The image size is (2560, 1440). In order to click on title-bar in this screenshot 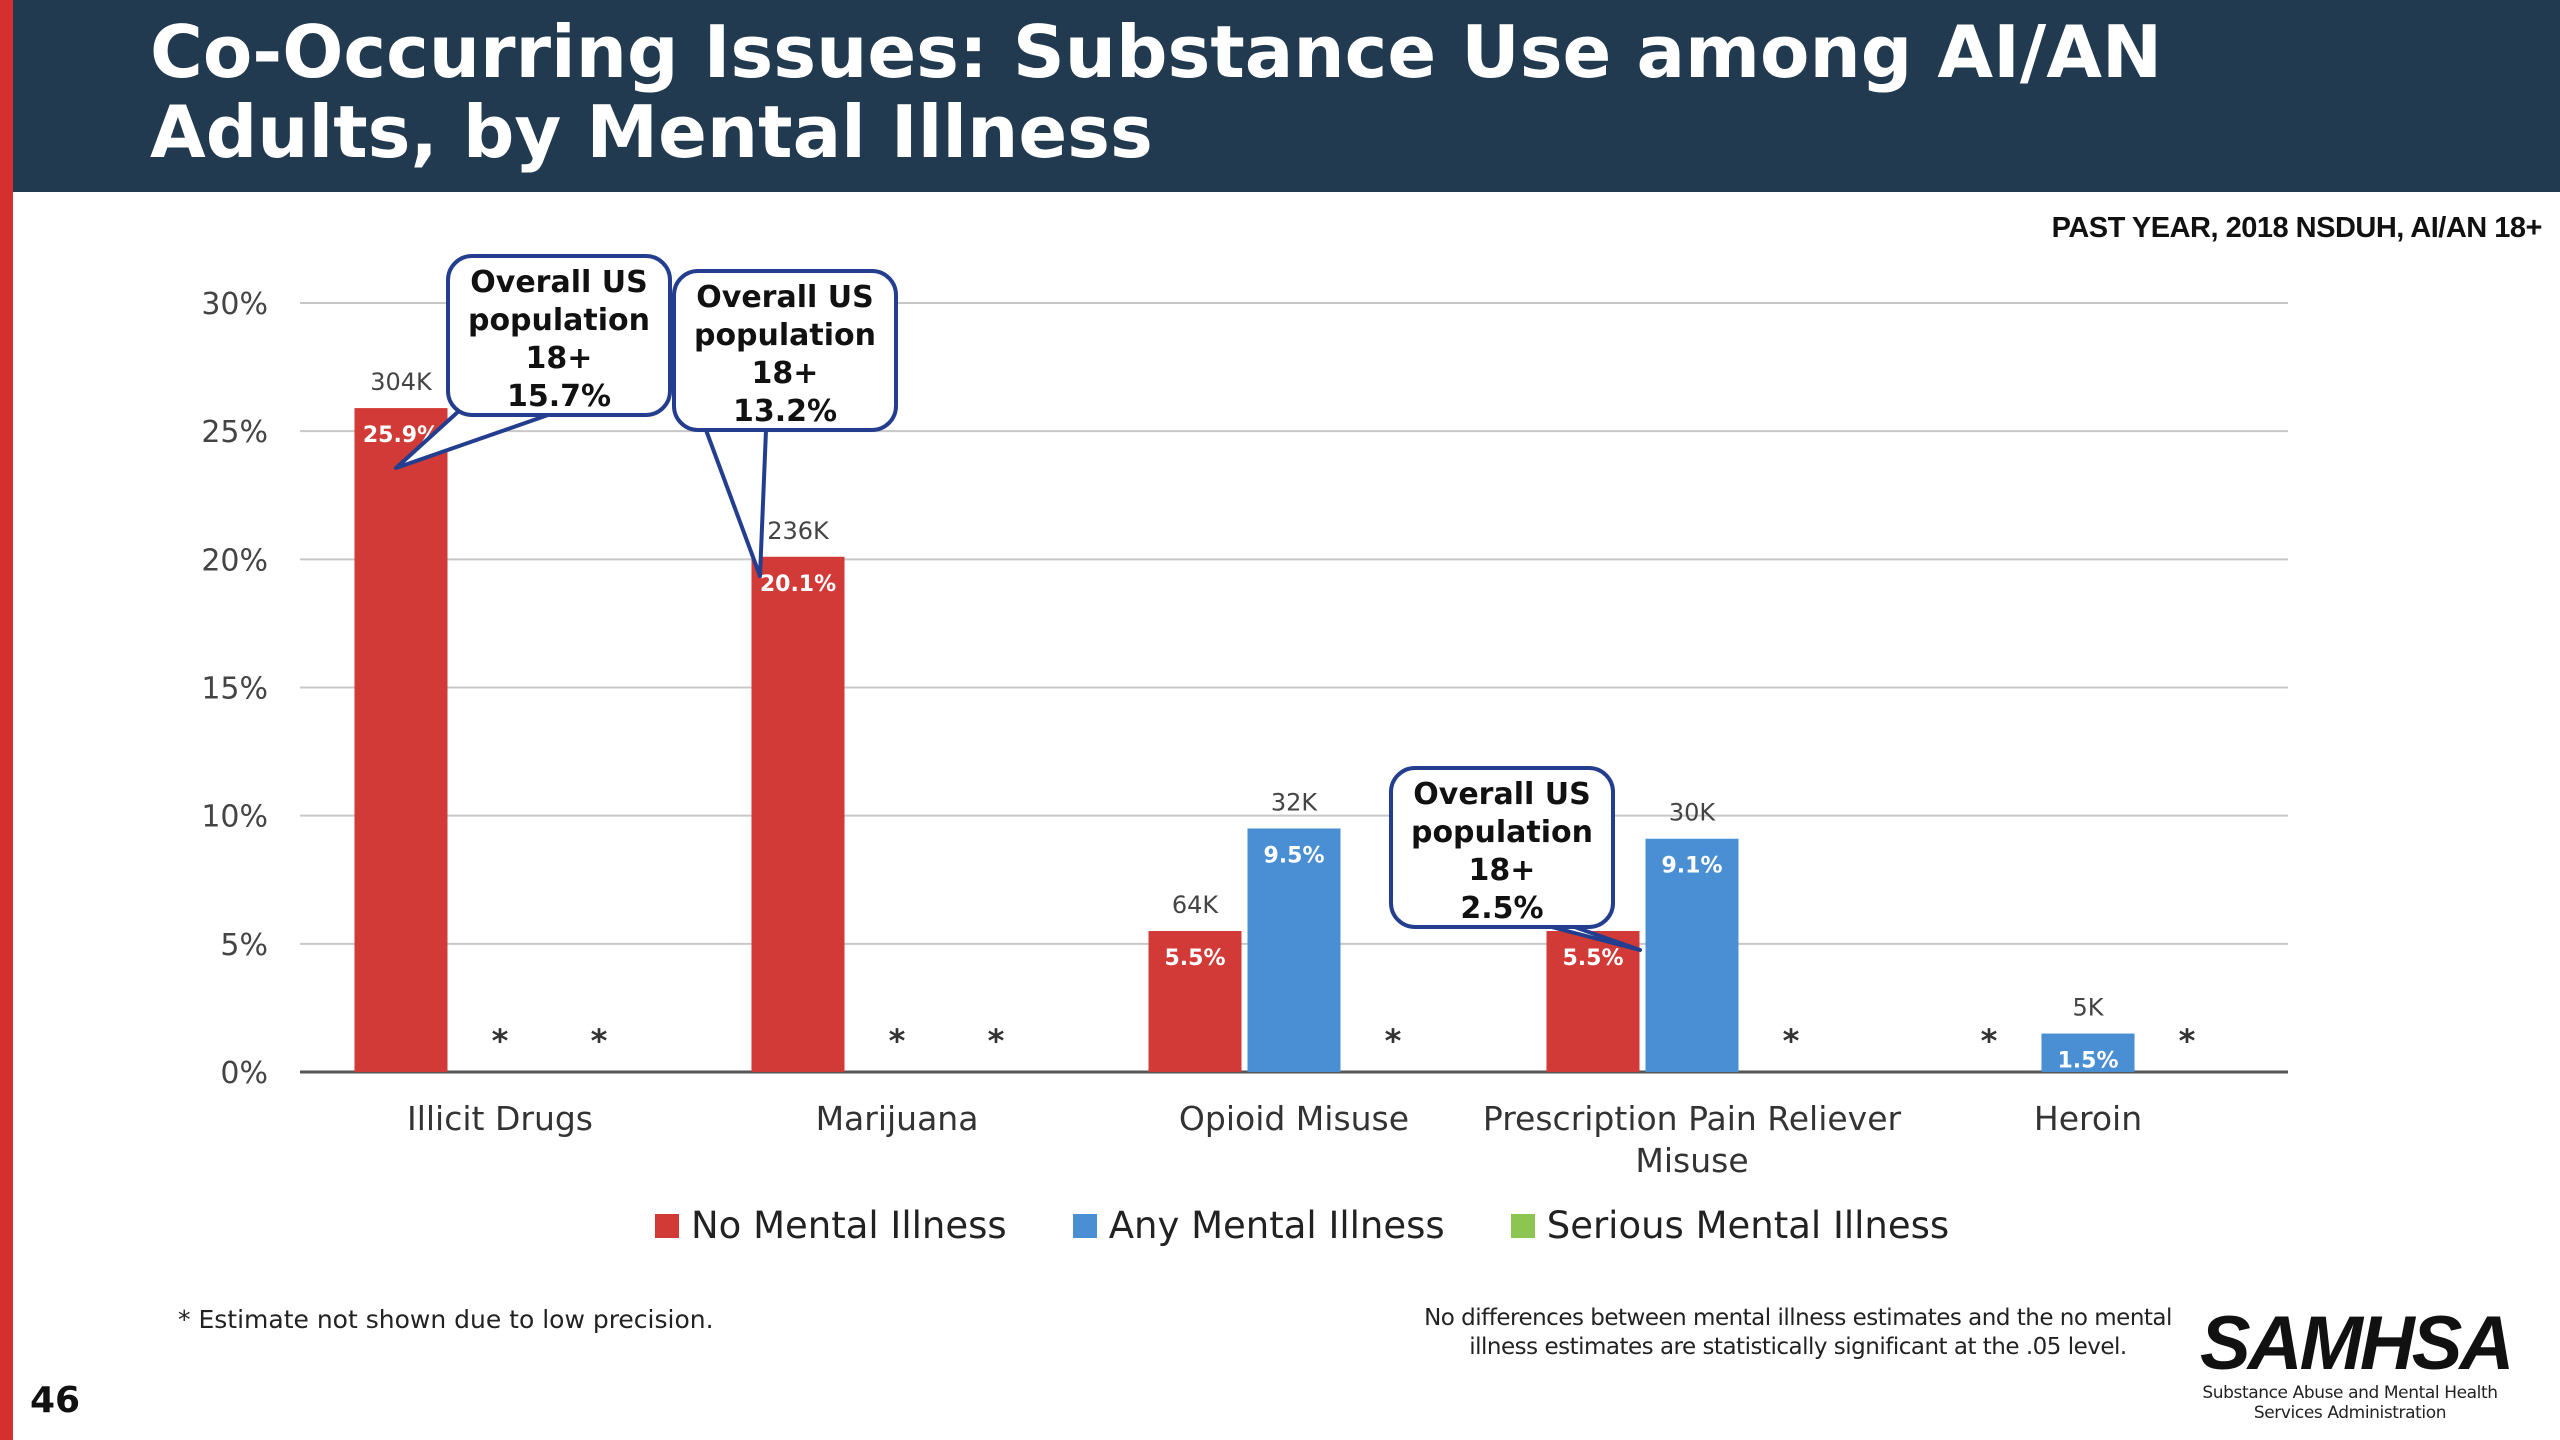, I will do `click(1286, 96)`.